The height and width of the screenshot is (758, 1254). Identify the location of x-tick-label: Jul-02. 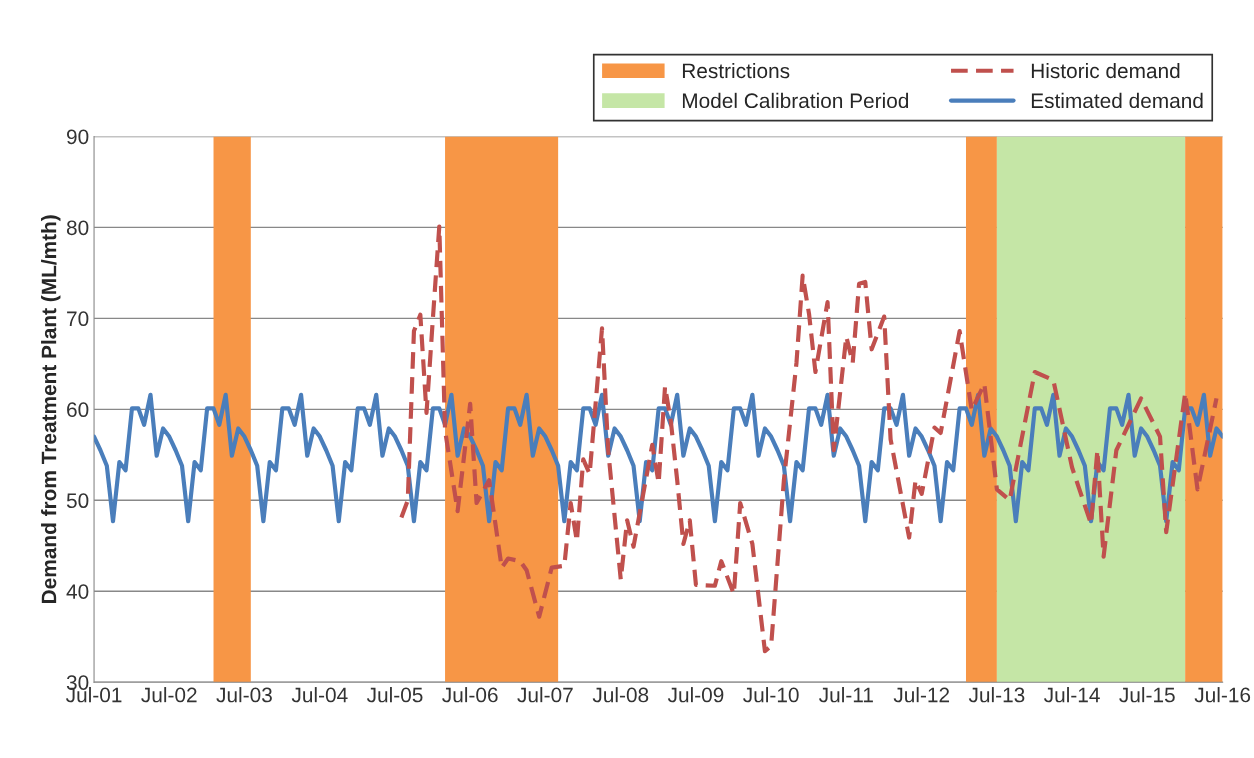
(169, 695).